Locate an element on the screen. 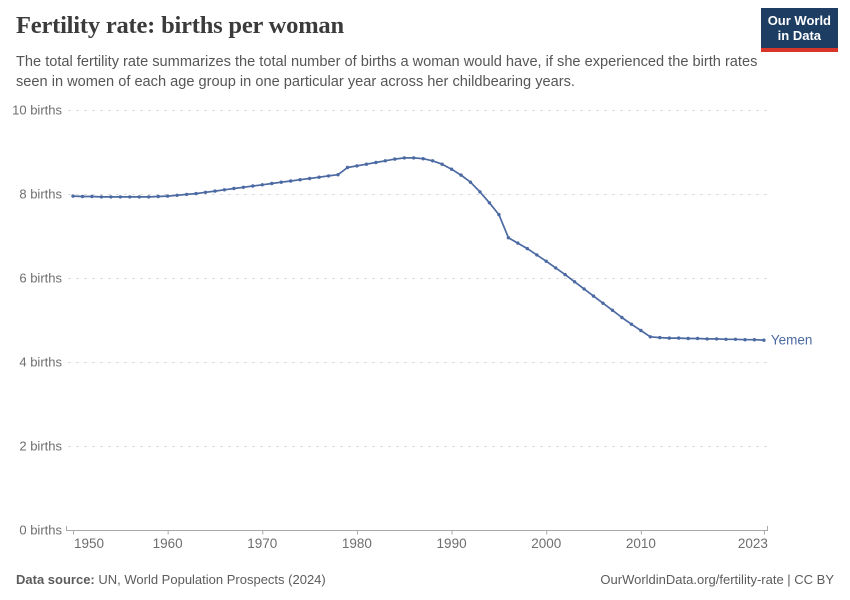 The width and height of the screenshot is (850, 600). data-point-1979 is located at coordinates (347, 167).